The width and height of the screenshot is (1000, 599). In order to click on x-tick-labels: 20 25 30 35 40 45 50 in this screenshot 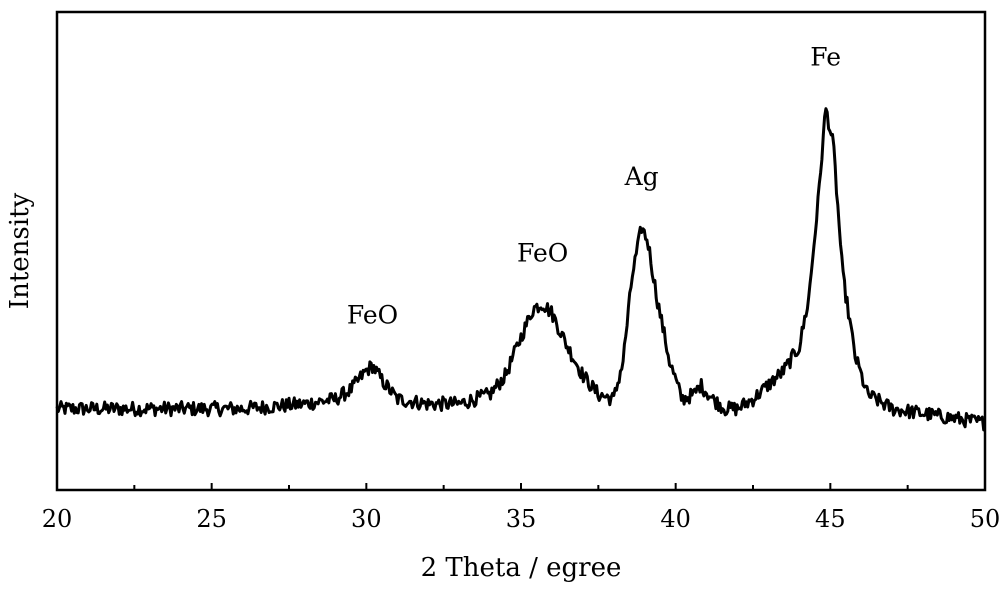, I will do `click(521, 519)`.